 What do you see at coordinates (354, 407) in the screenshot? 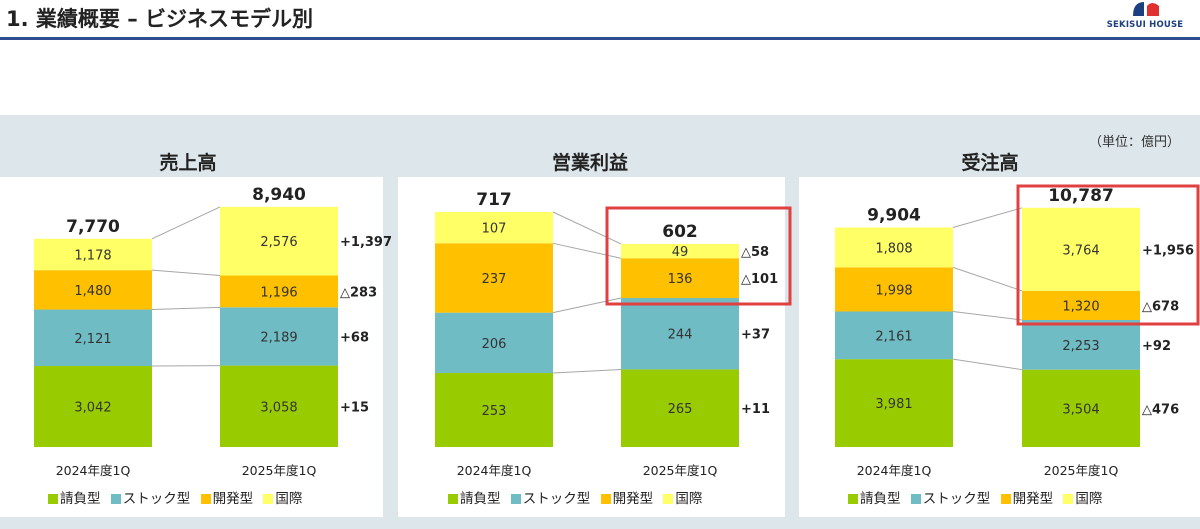
I see `change-label: +15` at bounding box center [354, 407].